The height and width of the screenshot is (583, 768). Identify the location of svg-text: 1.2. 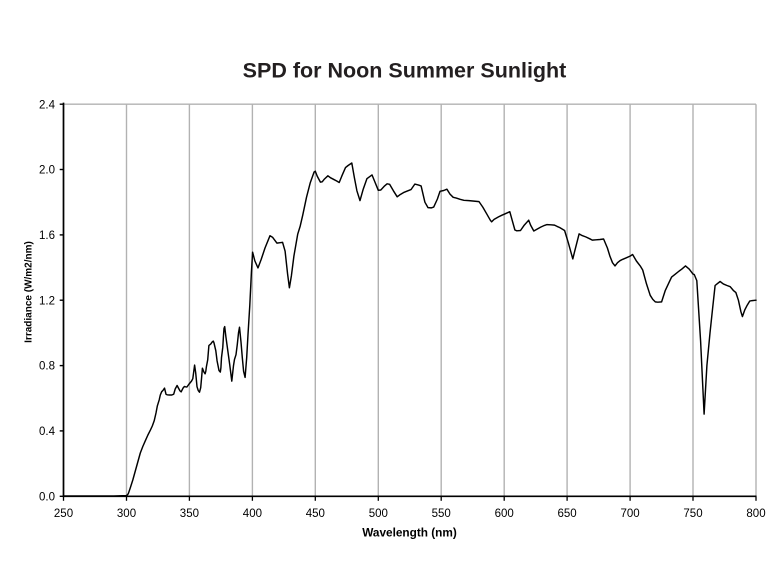
(47, 301).